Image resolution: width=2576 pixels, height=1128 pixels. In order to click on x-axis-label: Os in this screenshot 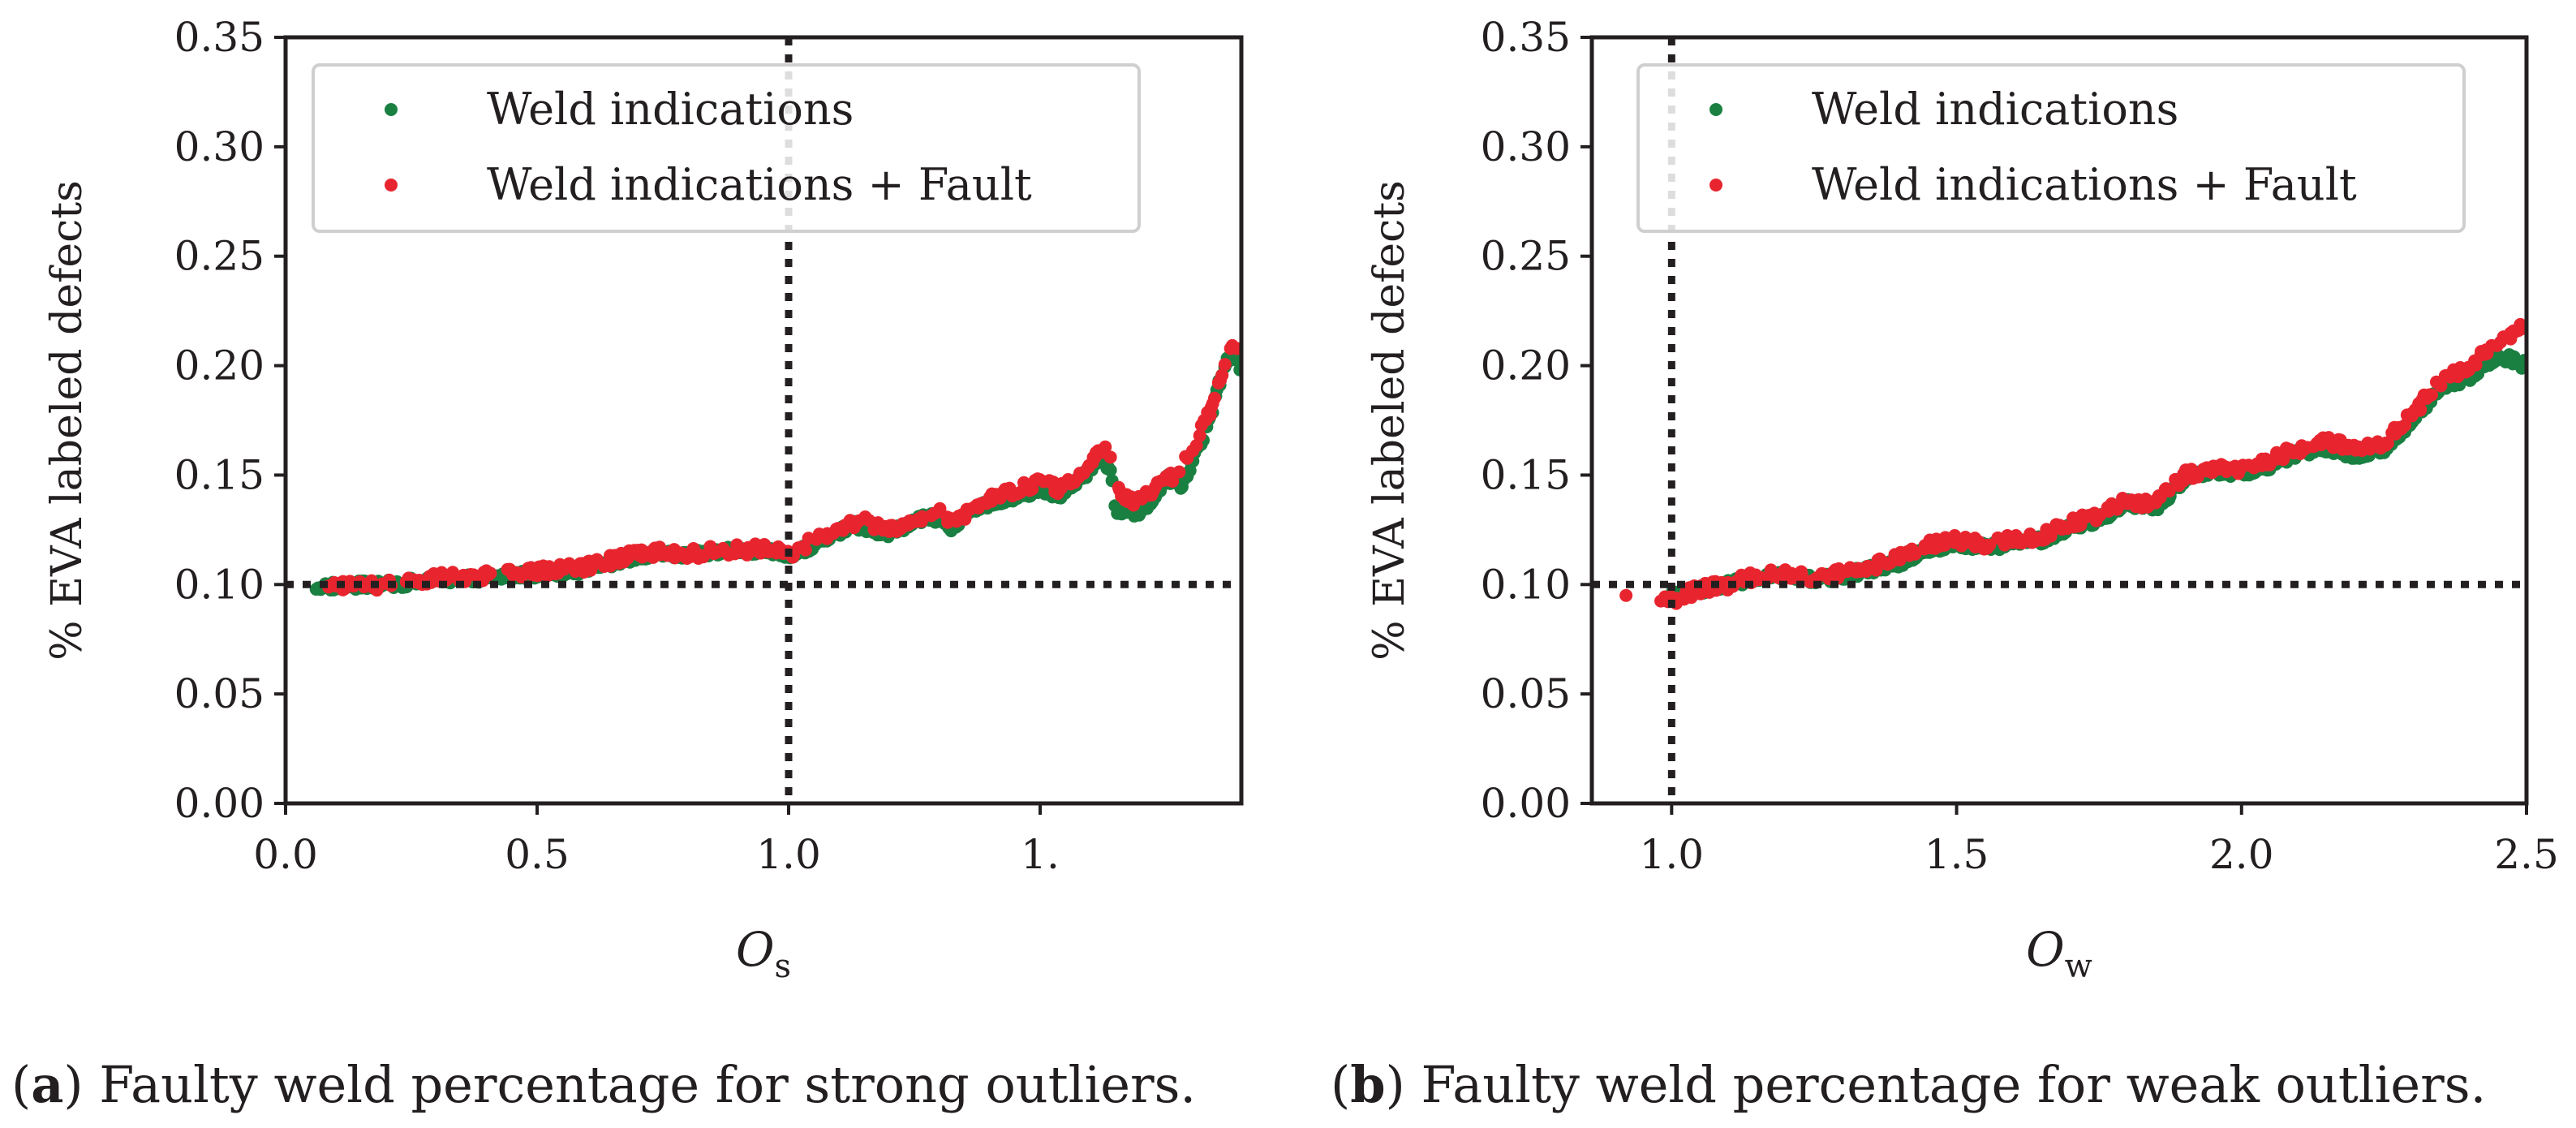, I will do `click(763, 954)`.